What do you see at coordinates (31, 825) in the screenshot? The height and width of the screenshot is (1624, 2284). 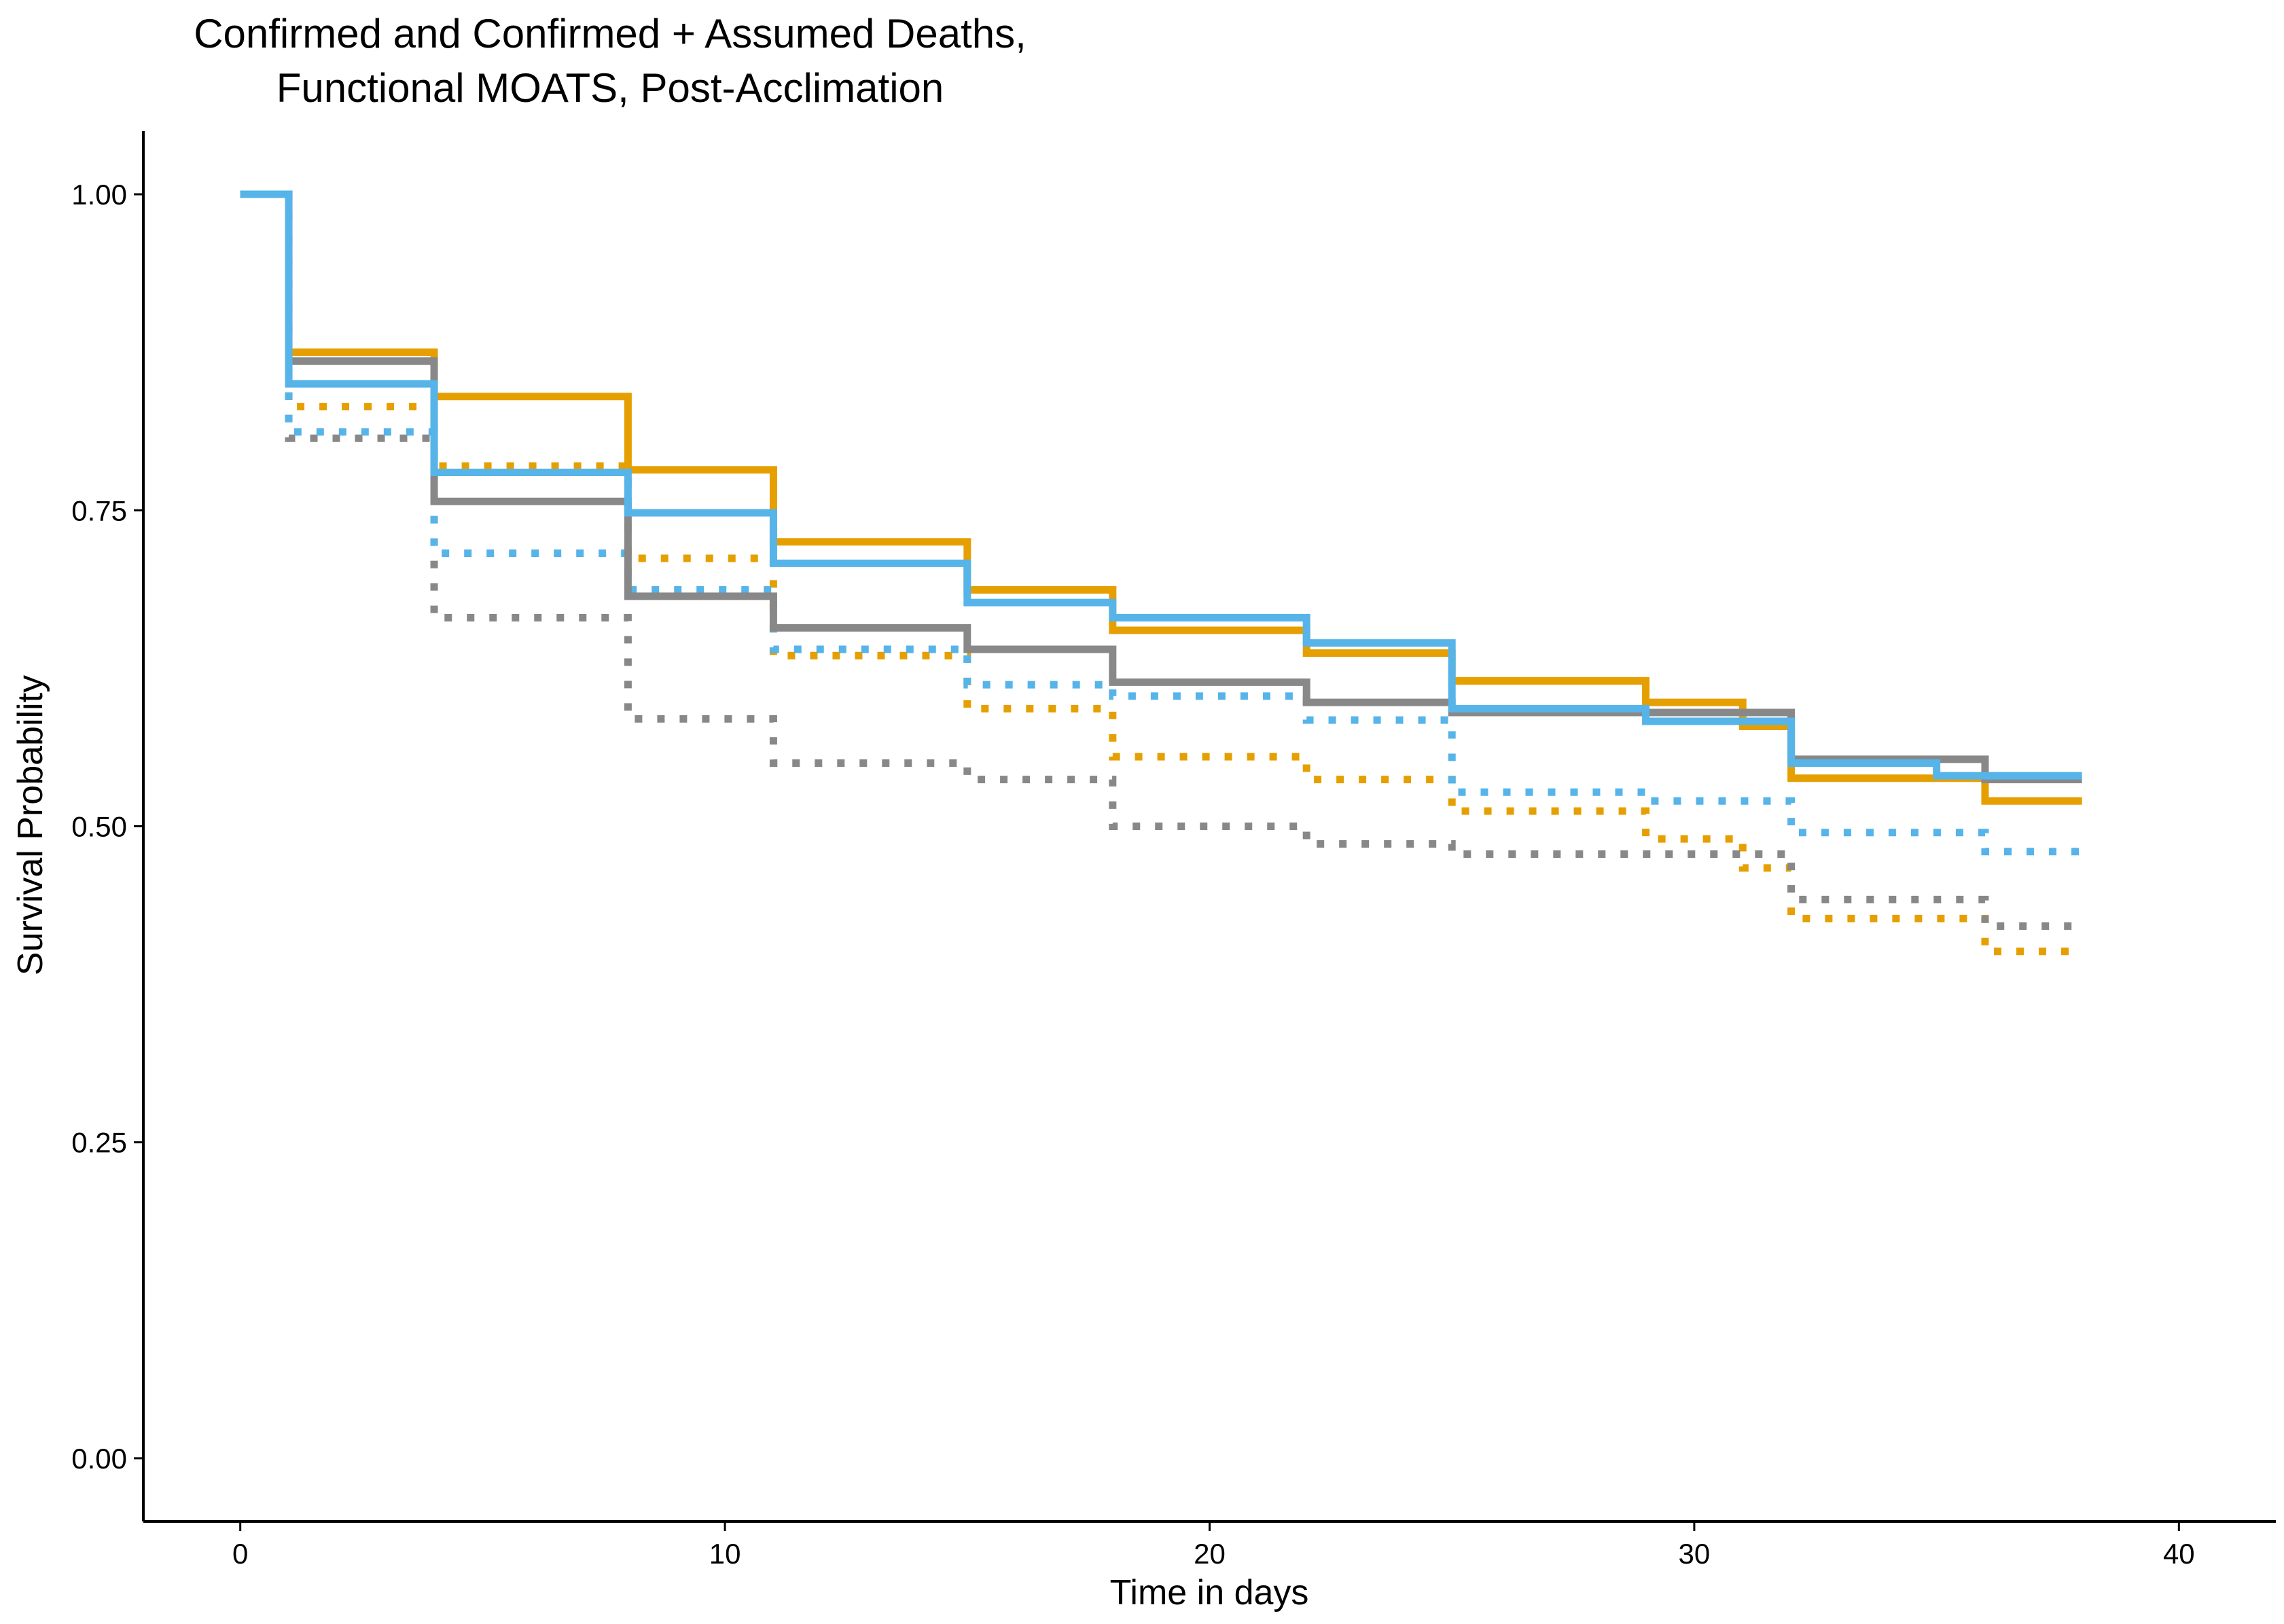 I see `y-axis-label: Survival Probability` at bounding box center [31, 825].